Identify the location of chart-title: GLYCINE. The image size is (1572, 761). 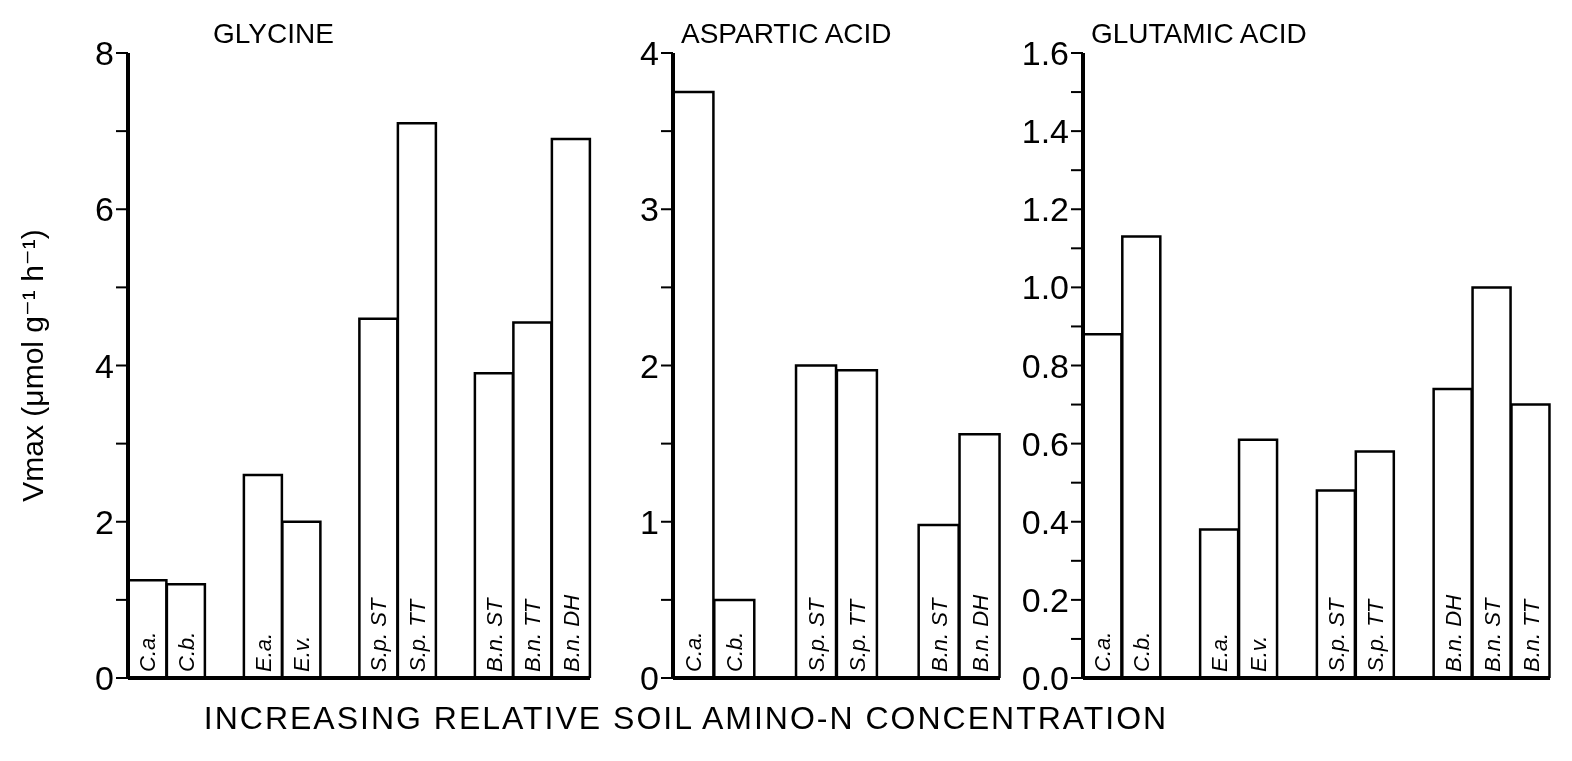
(273, 34).